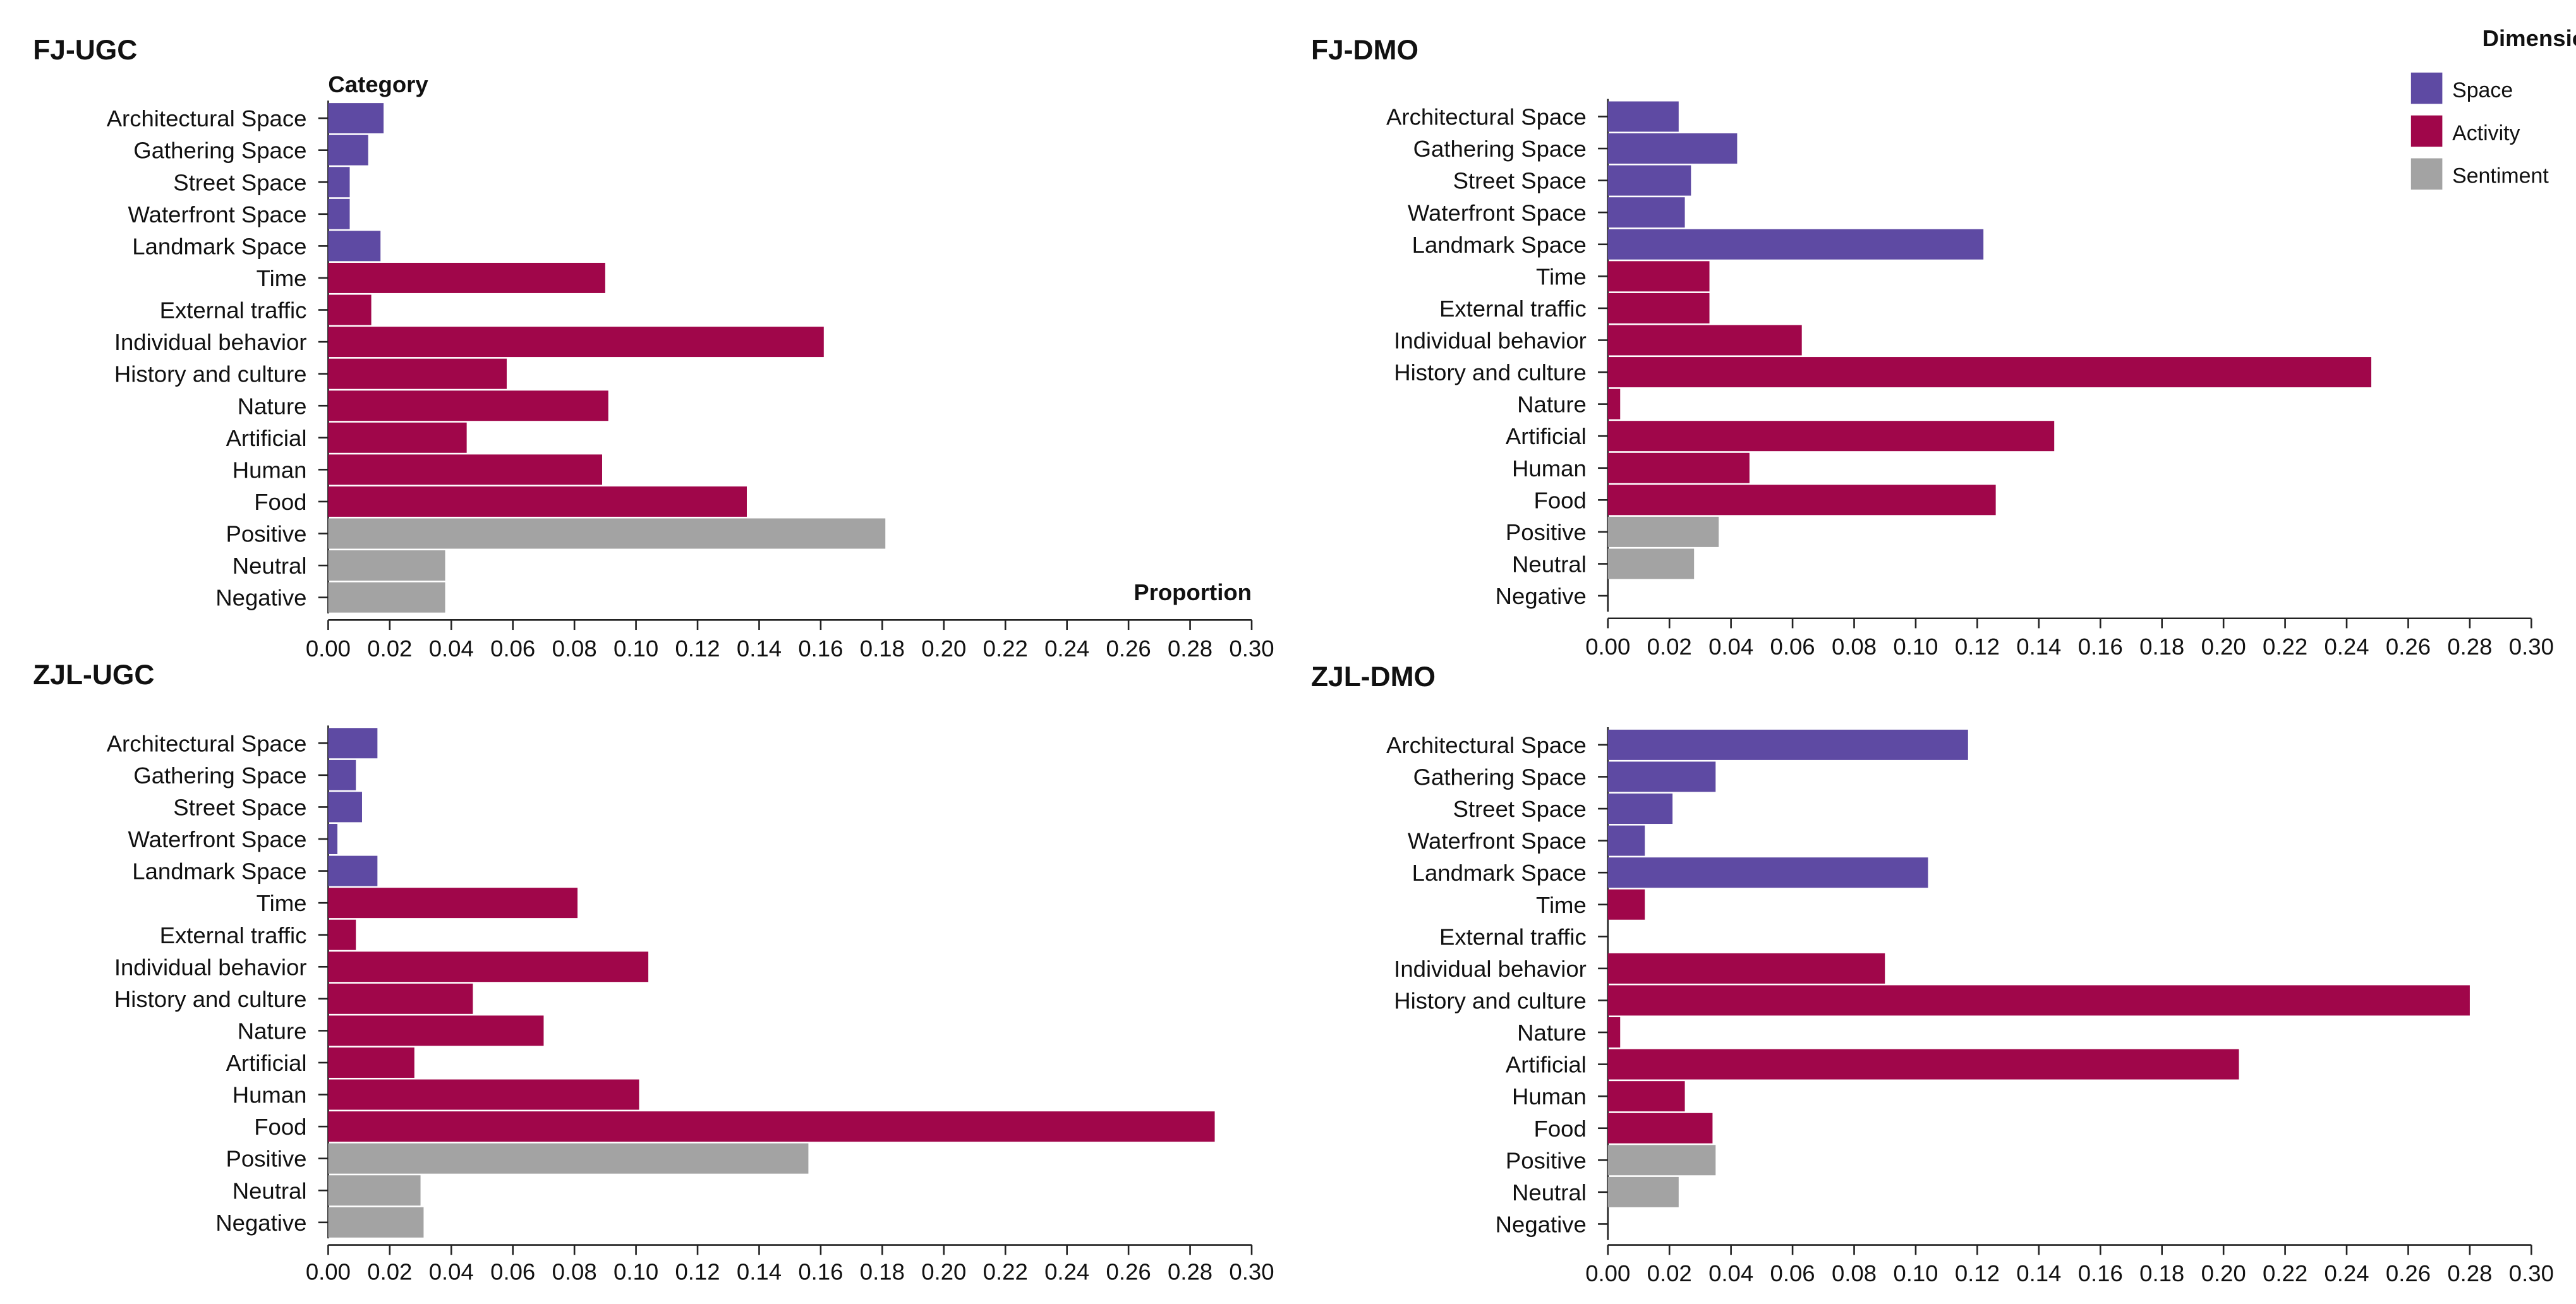 This screenshot has width=2576, height=1304. What do you see at coordinates (85, 50) in the screenshot?
I see `panel-title: FJ-UGC` at bounding box center [85, 50].